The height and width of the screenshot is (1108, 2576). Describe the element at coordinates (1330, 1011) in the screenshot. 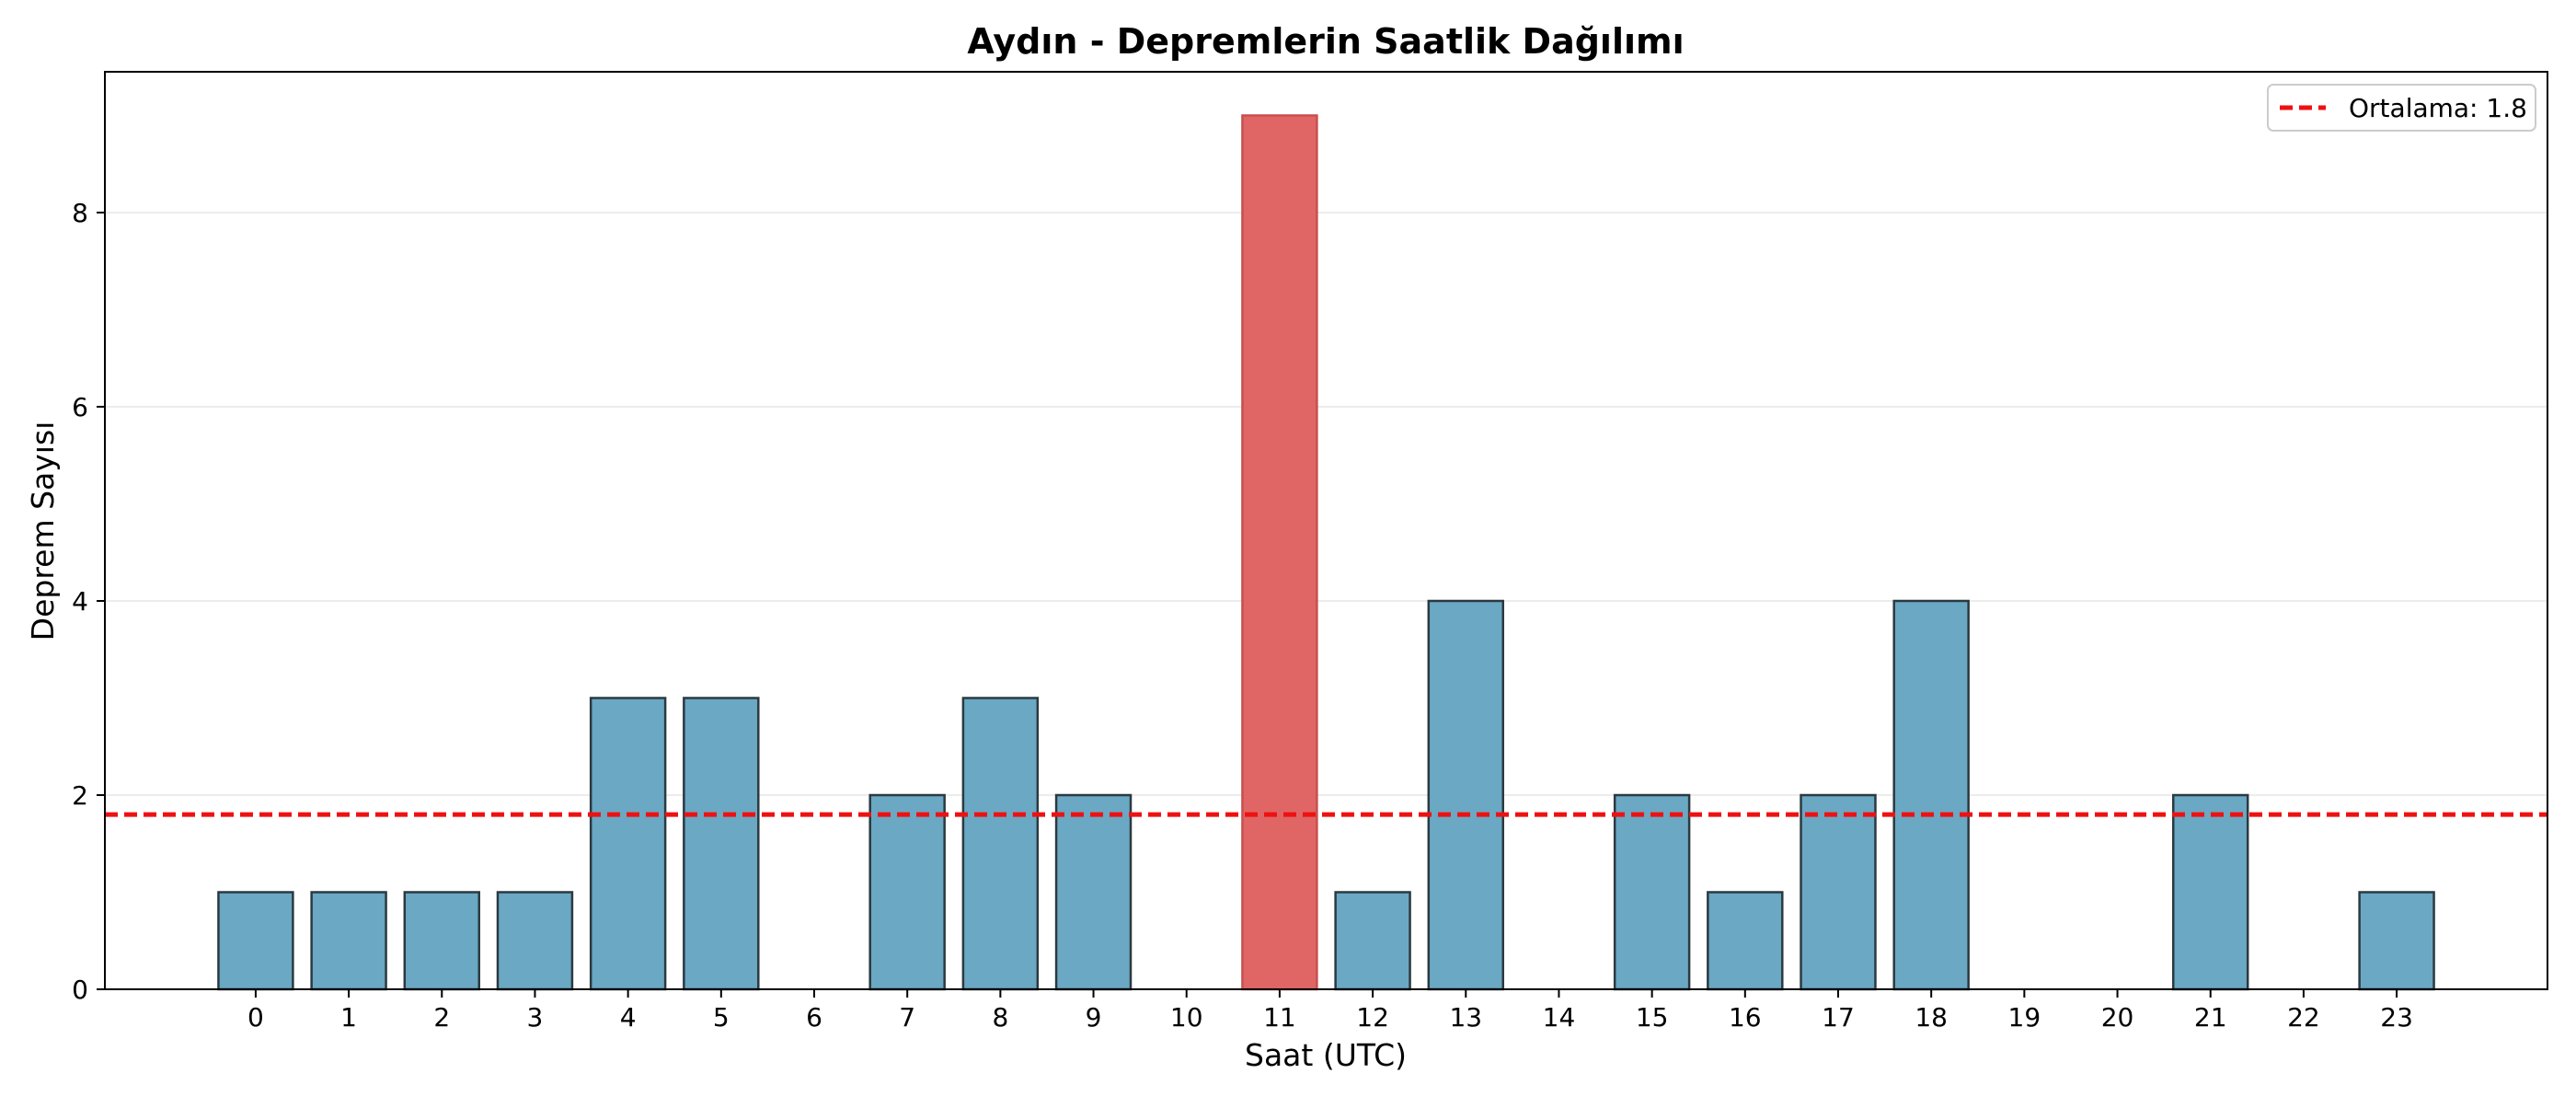

I see `x-axis-ticks: 0 1 2 3 4 5 6 7 8 9 10 11 12 13 14 15 16 17 18 19 20 21 22 23` at that location.